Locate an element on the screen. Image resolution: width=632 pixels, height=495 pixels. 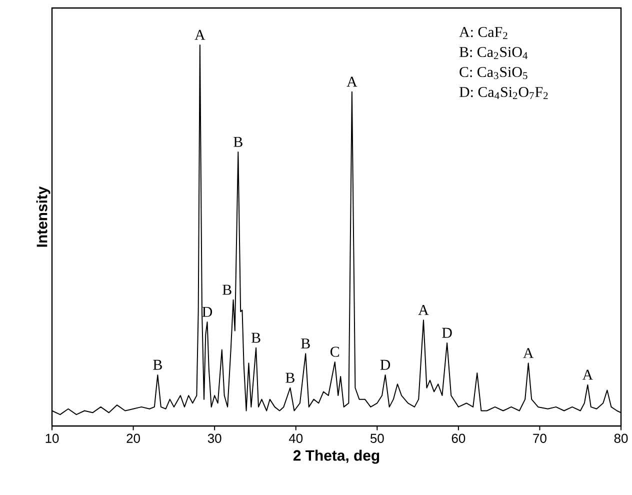
y-axis-title: Intensity is located at coordinates (43, 216).